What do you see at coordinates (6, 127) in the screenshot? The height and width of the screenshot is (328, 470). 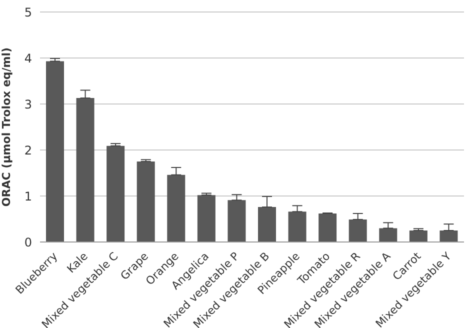 I see `y-axis-title: ORAC (μmol Trolox eq/ml)` at bounding box center [6, 127].